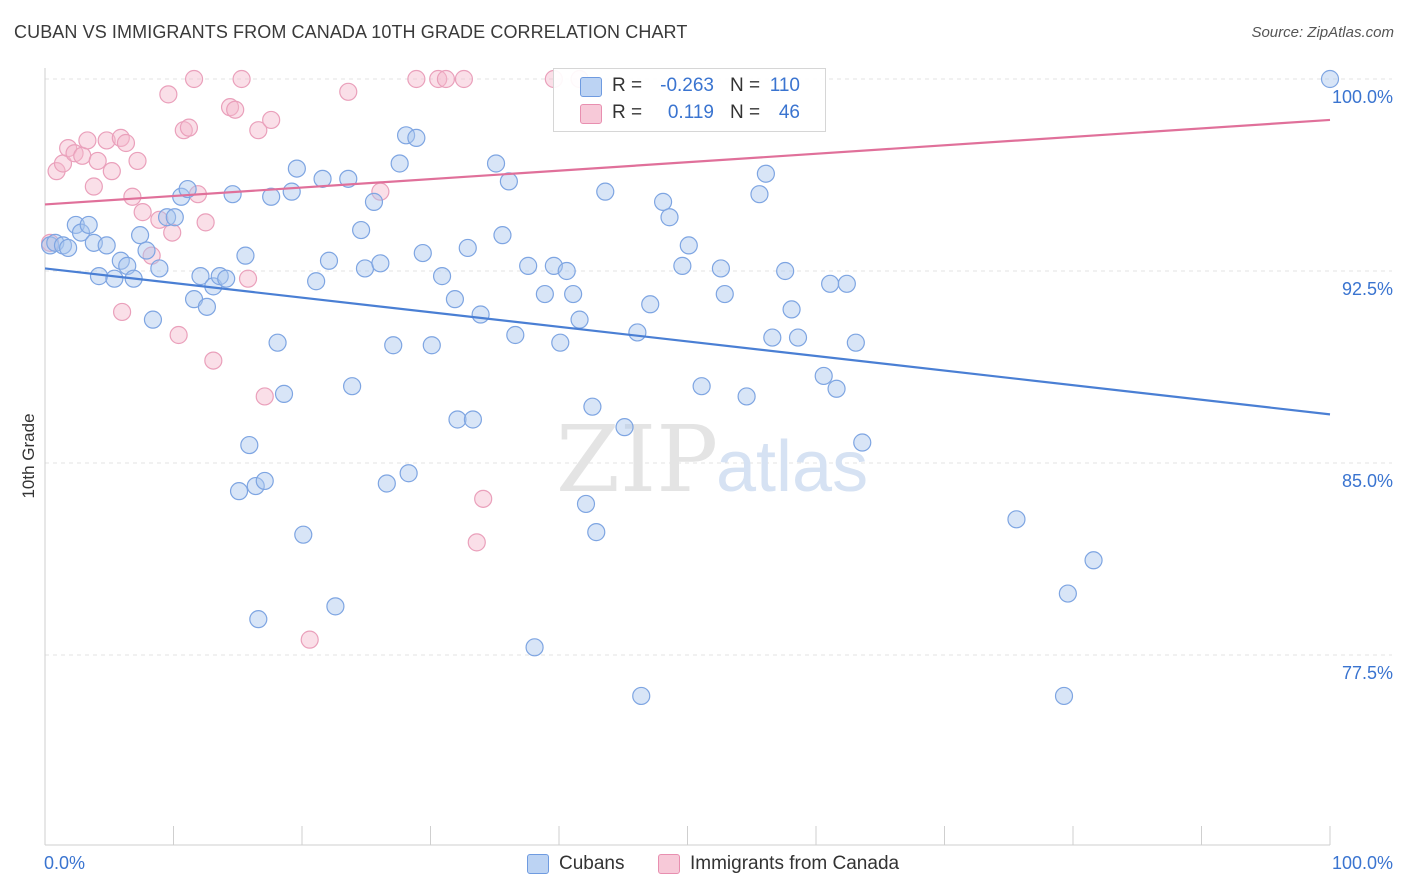 Image resolution: width=1406 pixels, height=892 pixels. What do you see at coordinates (1367, 481) in the screenshot?
I see `y-tick-label: 85.0%` at bounding box center [1367, 481].